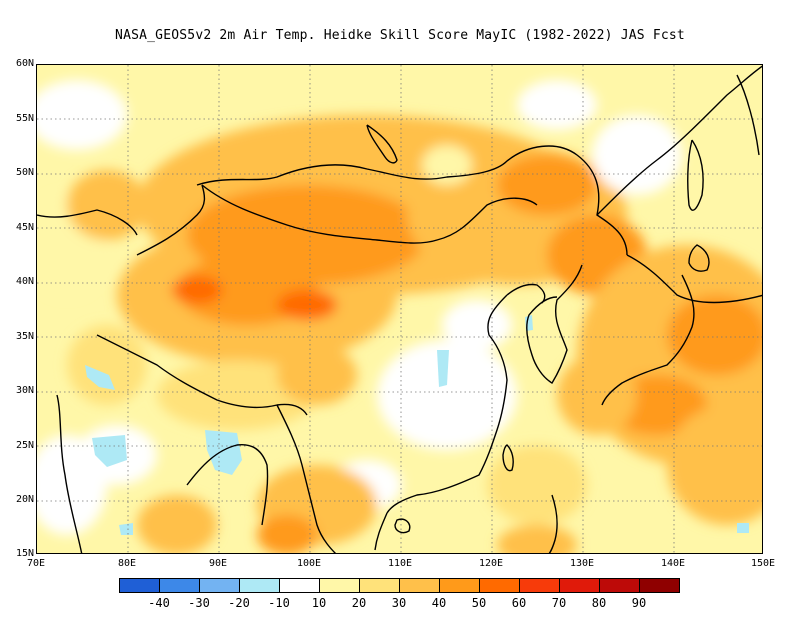 This screenshot has height=618, width=800. What do you see at coordinates (24, 227) in the screenshot?
I see `lat-label: 45N` at bounding box center [24, 227].